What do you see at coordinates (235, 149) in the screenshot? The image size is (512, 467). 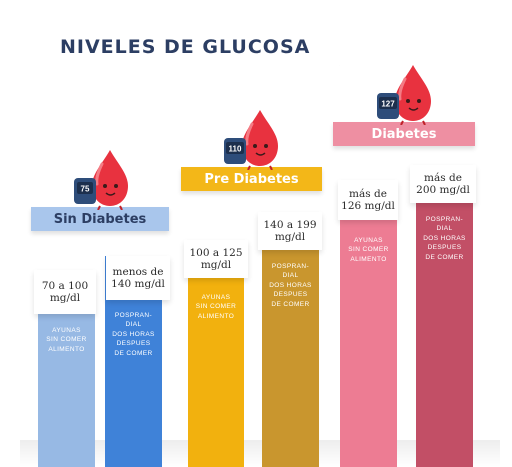 I see `meter-value-pre-diabetes: 110` at bounding box center [235, 149].